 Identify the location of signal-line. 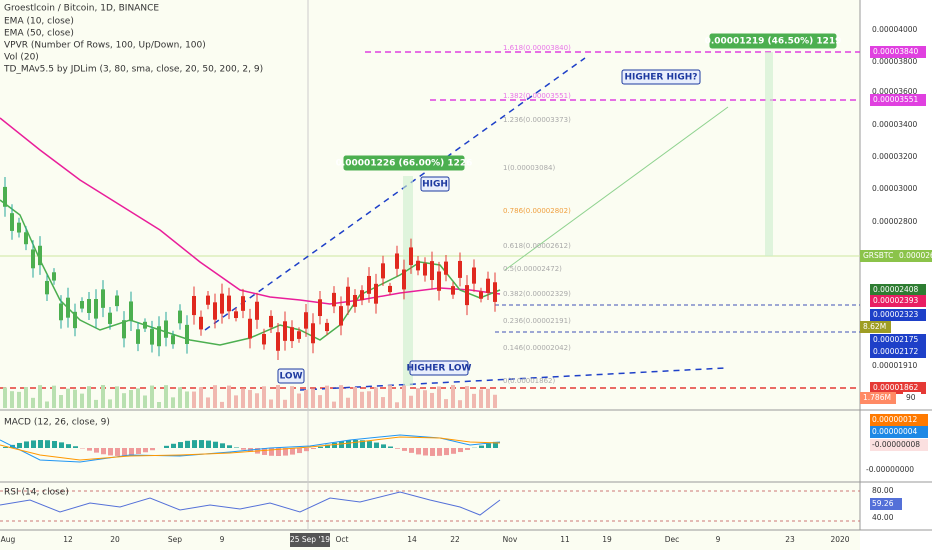
(250, 448).